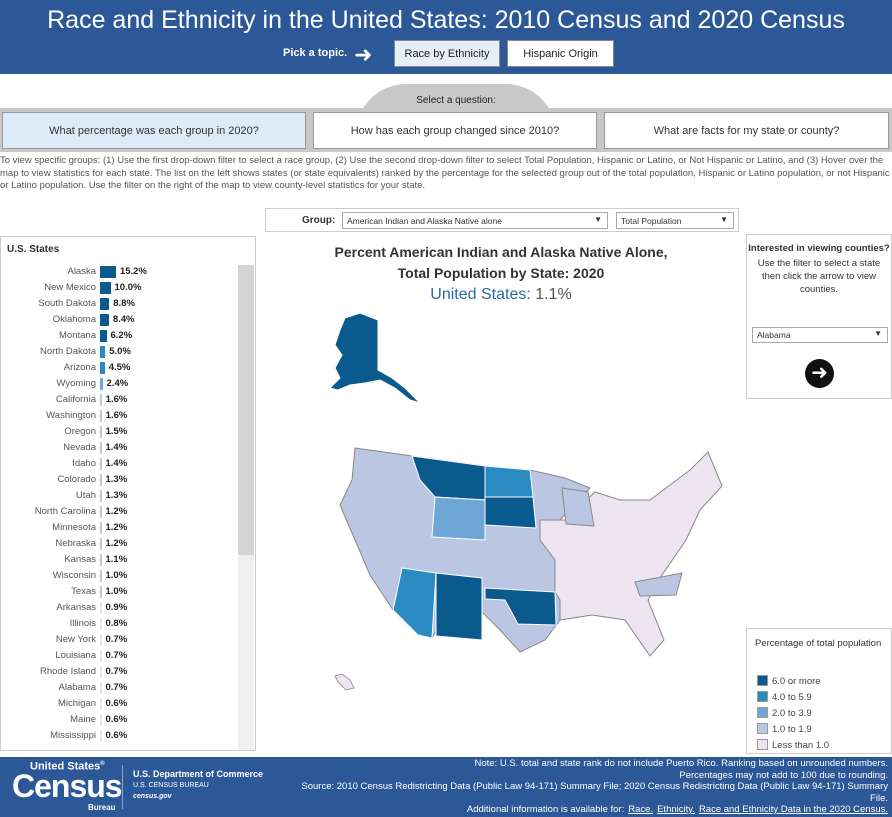 The height and width of the screenshot is (817, 892). Describe the element at coordinates (676, 809) in the screenshot. I see `link-ethnicity: Ethnicity.` at that location.